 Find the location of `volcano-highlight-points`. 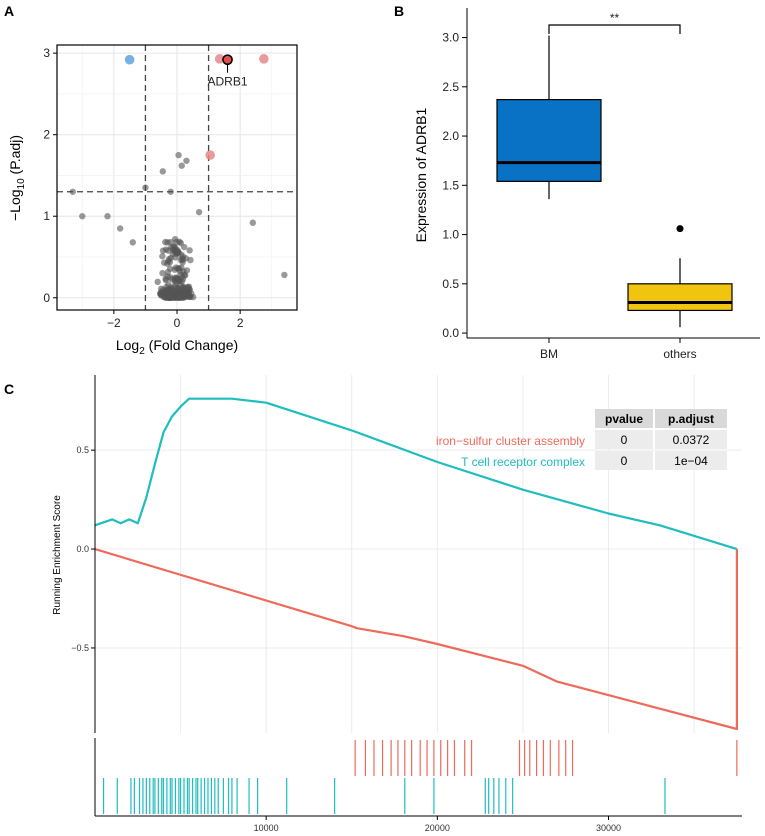

volcano-highlight-points is located at coordinates (196, 107).